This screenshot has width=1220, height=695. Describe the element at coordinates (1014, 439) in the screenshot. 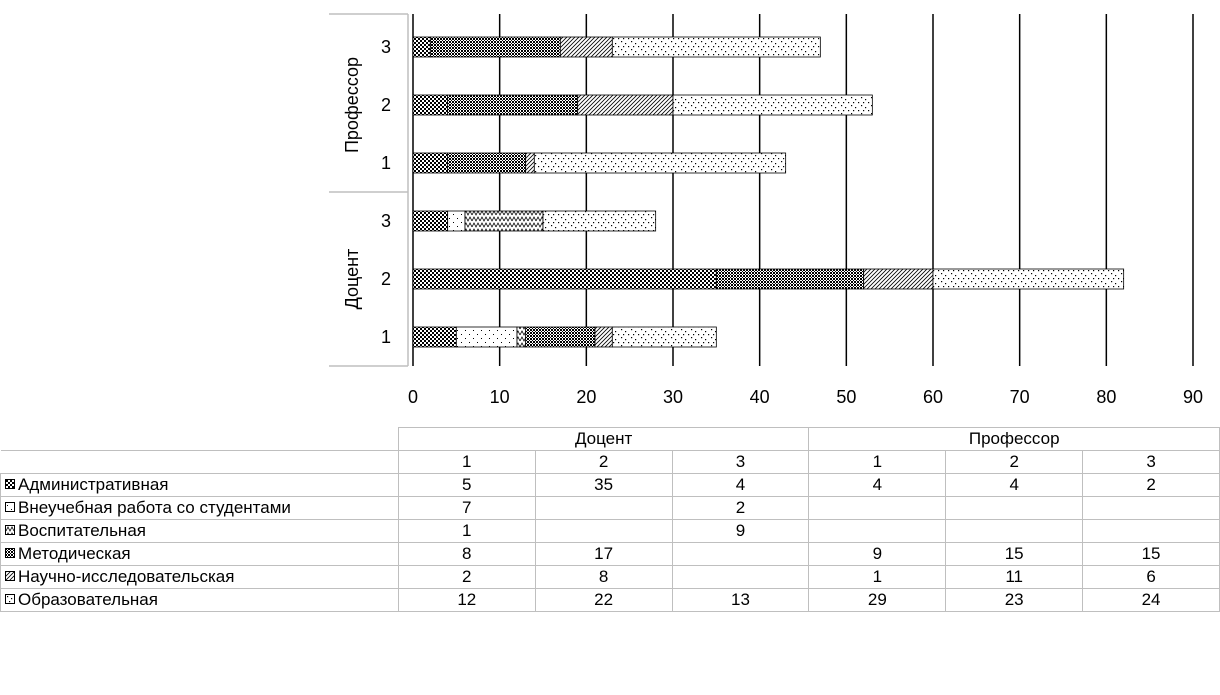

I see `table-group-header: Профессор` at that location.